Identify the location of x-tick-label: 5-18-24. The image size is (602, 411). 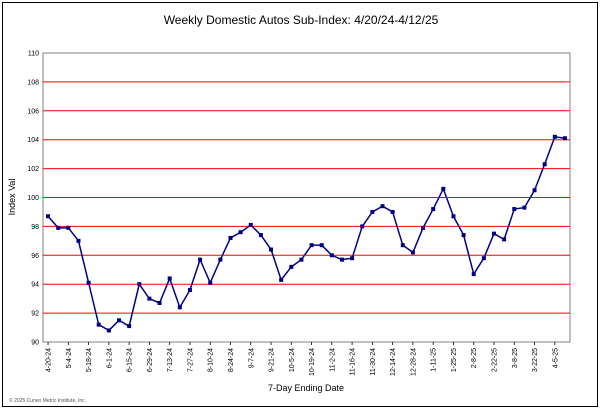
(89, 360).